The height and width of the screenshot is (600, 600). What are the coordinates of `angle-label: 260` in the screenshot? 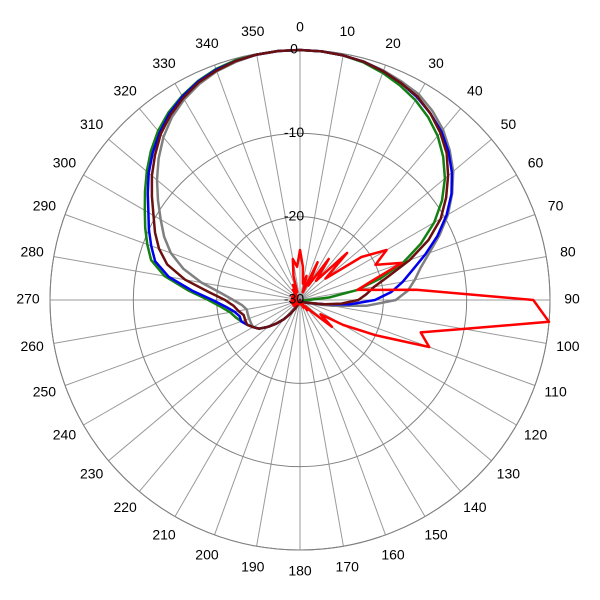 It's located at (32, 346).